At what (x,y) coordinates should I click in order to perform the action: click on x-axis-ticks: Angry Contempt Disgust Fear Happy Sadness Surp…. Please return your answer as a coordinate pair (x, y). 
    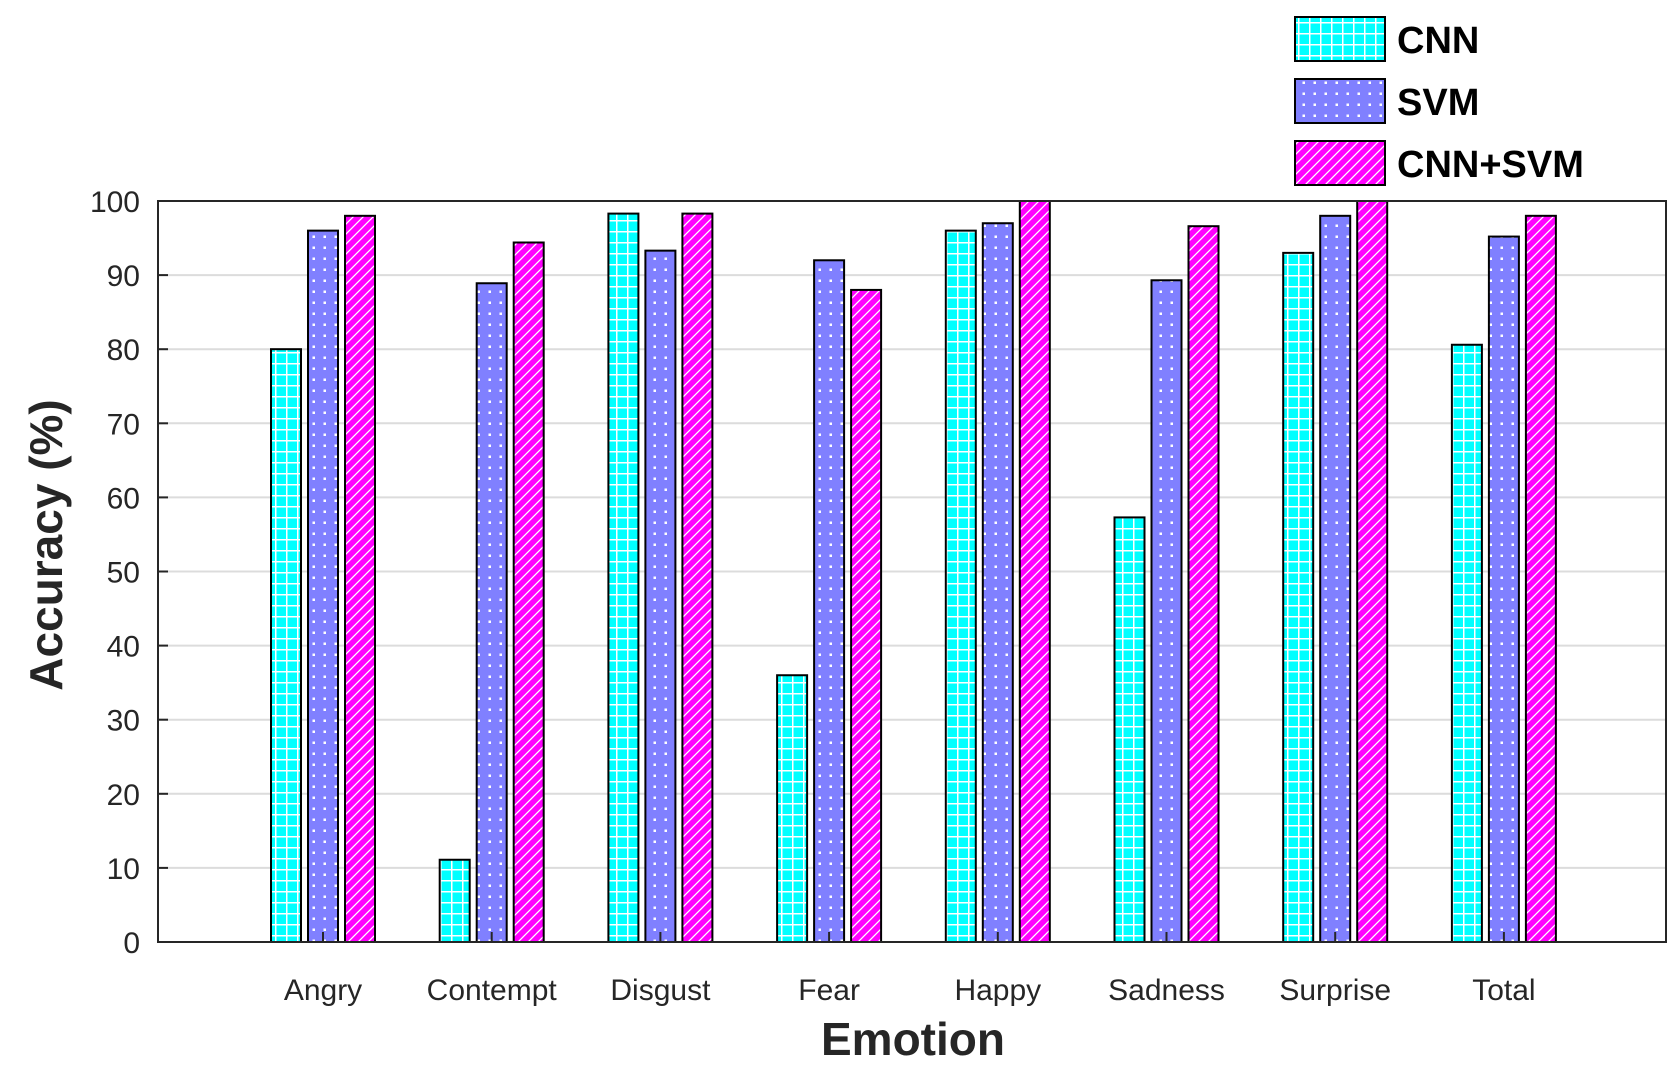
    Looking at the image, I should click on (910, 969).